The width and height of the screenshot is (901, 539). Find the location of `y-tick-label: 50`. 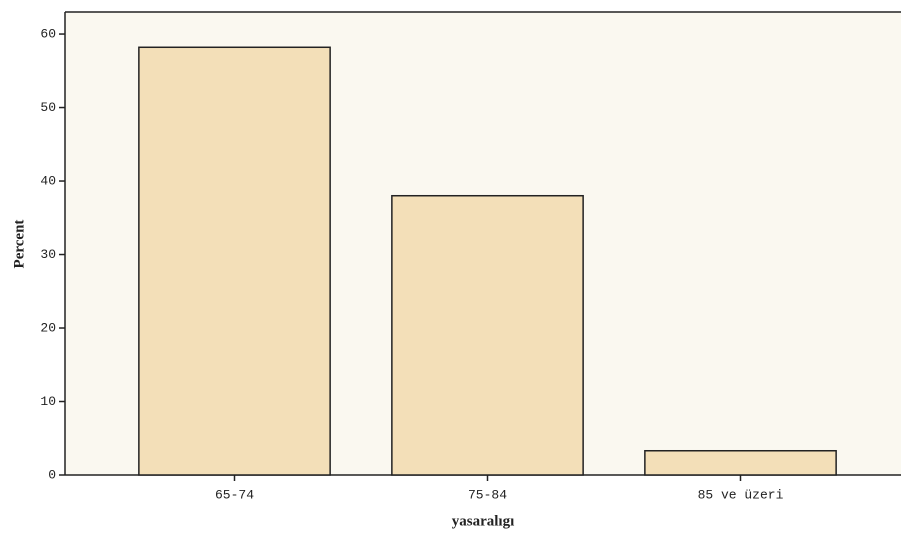

y-tick-label: 50 is located at coordinates (48, 107).